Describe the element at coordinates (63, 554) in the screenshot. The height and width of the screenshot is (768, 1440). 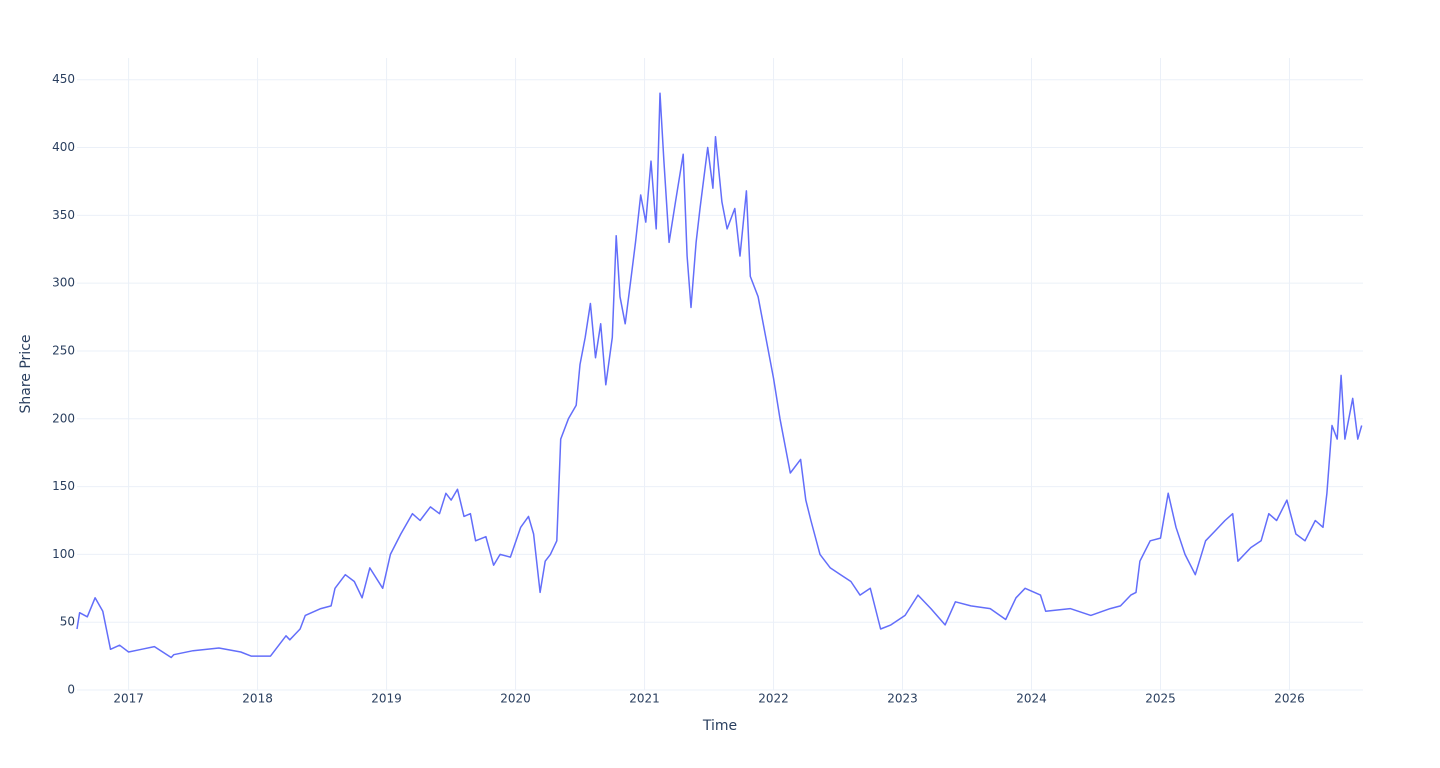
I see `y-tick-label: 100` at that location.